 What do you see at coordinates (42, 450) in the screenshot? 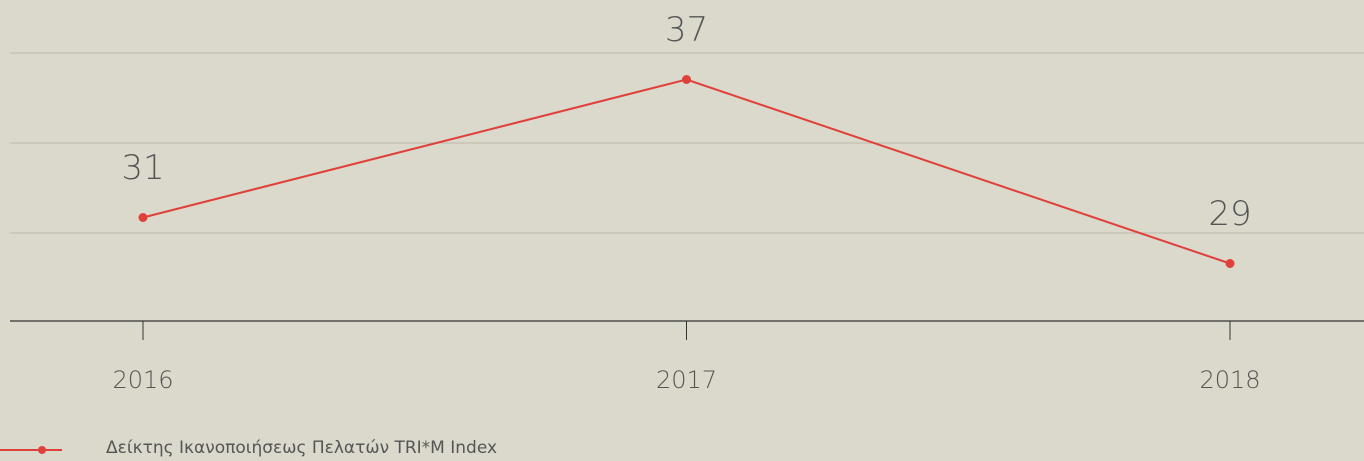
I see `legend-marker` at bounding box center [42, 450].